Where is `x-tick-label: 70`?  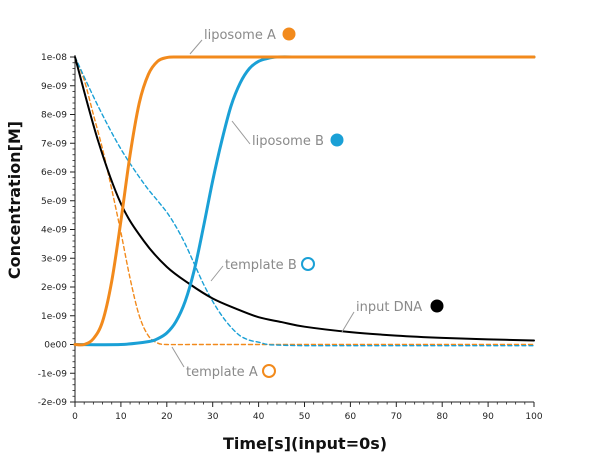 x-tick-label: 70 is located at coordinates (397, 417).